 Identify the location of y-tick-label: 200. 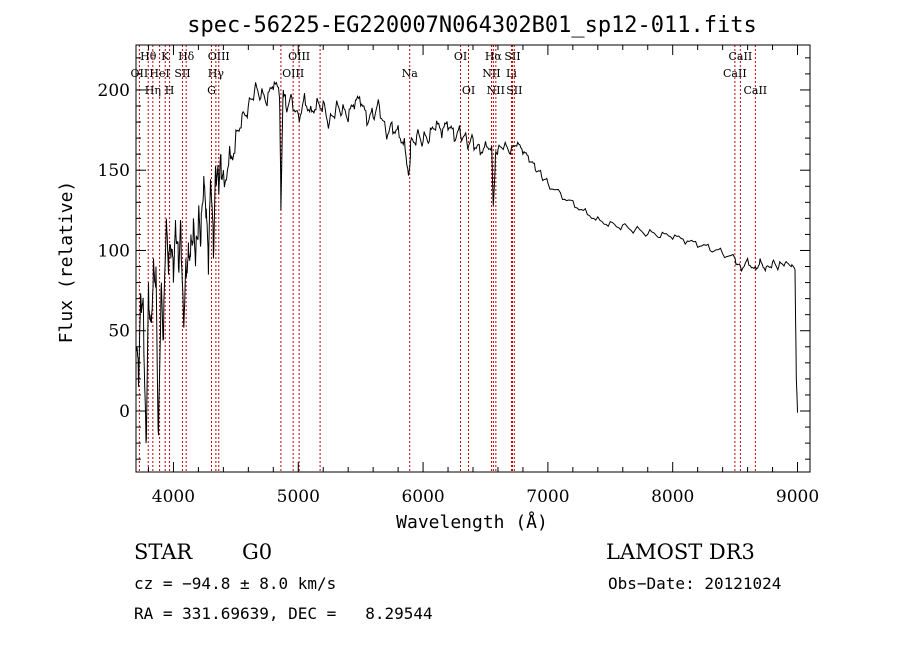
(114, 91).